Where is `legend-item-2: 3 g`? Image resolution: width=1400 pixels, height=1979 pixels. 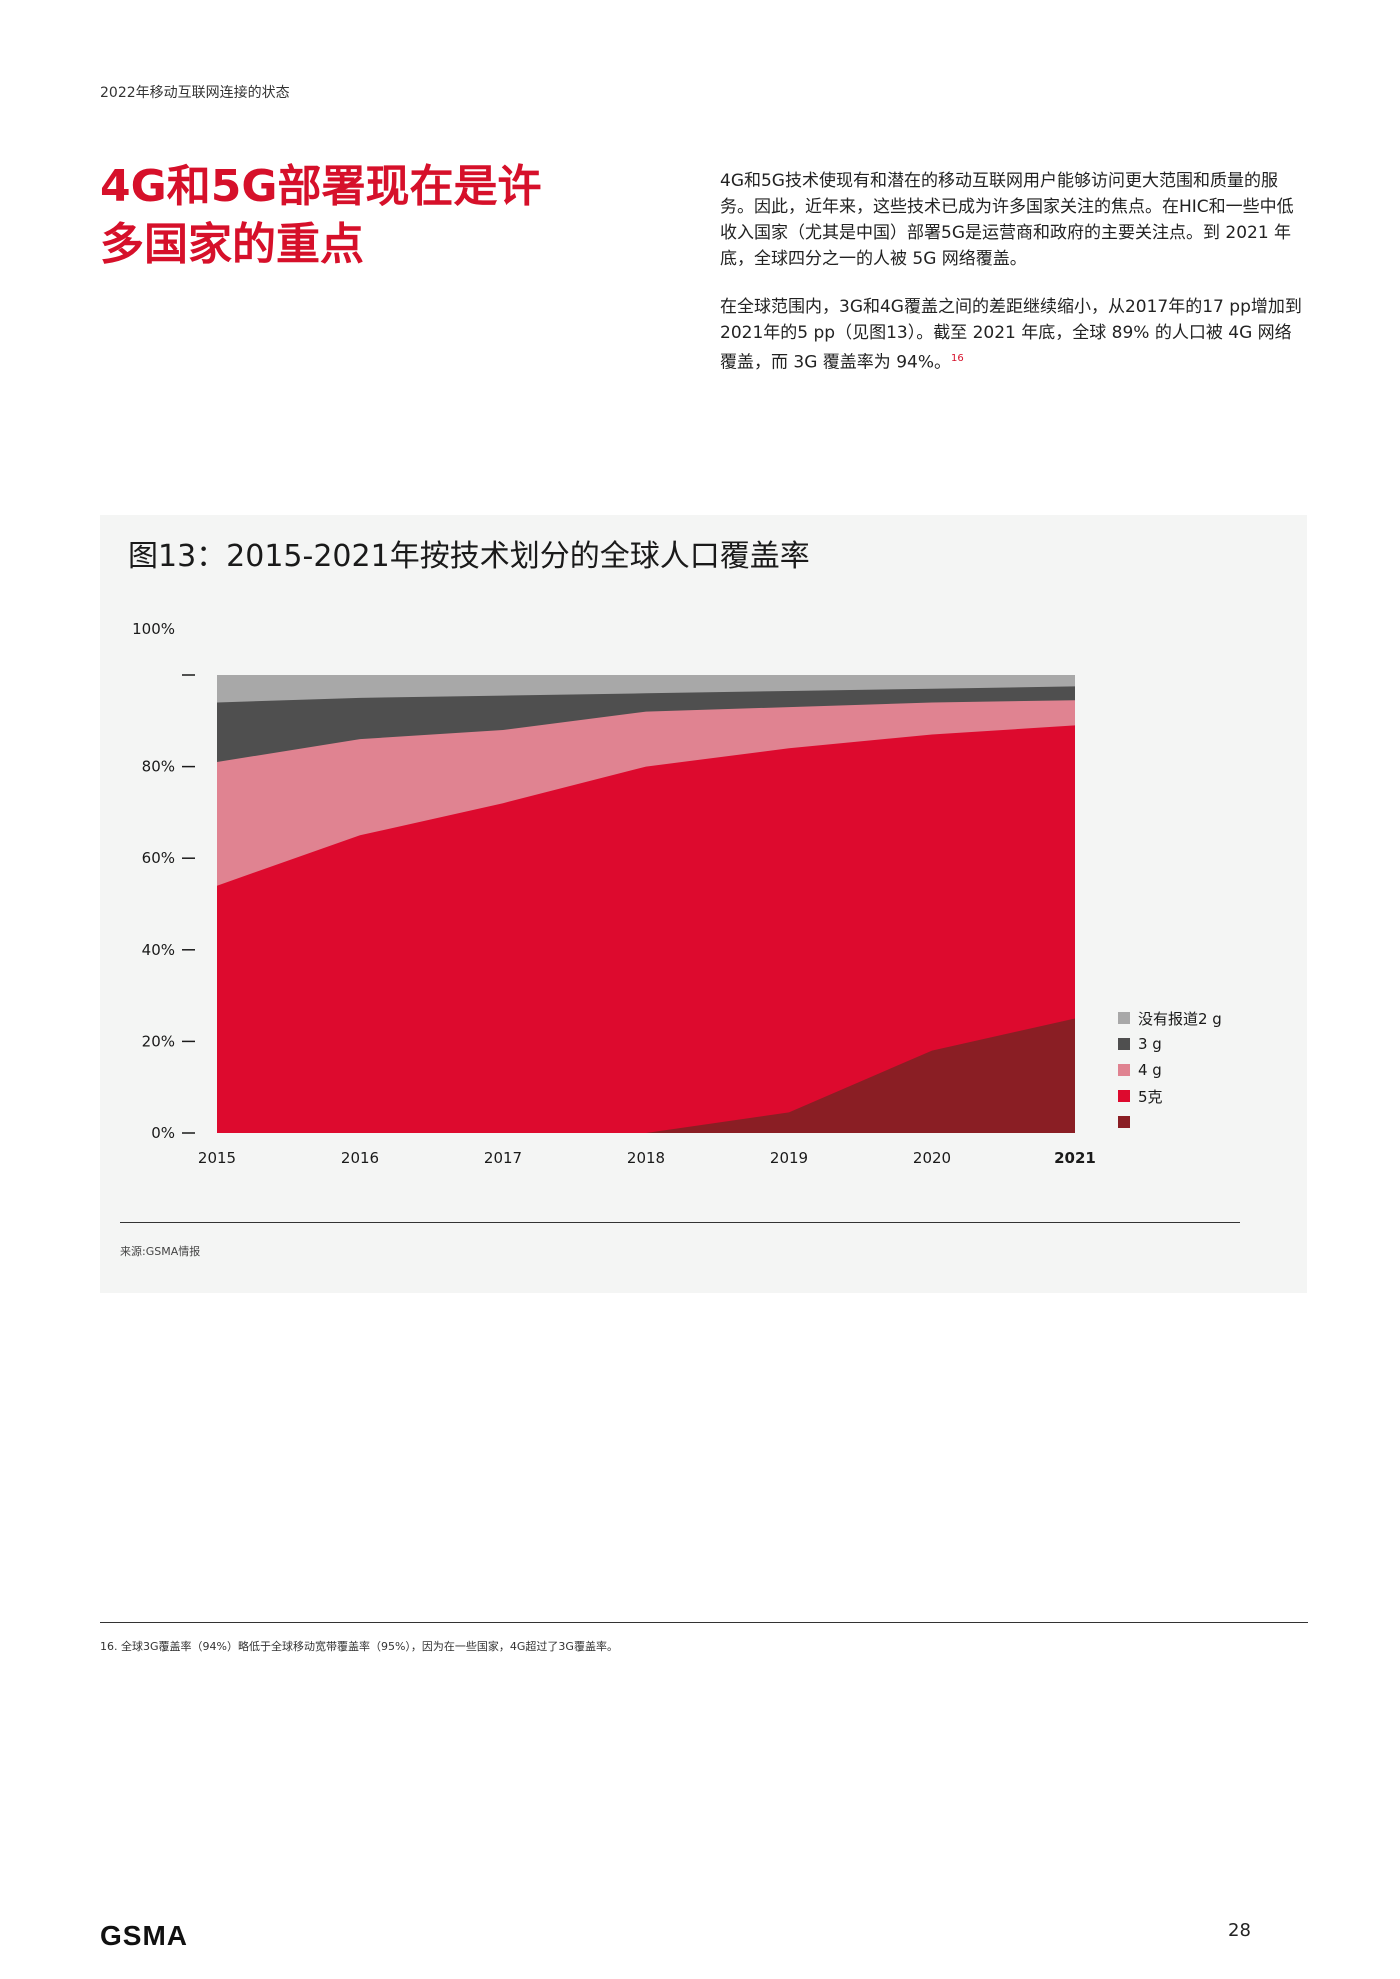 legend-item-2: 3 g is located at coordinates (1170, 1044).